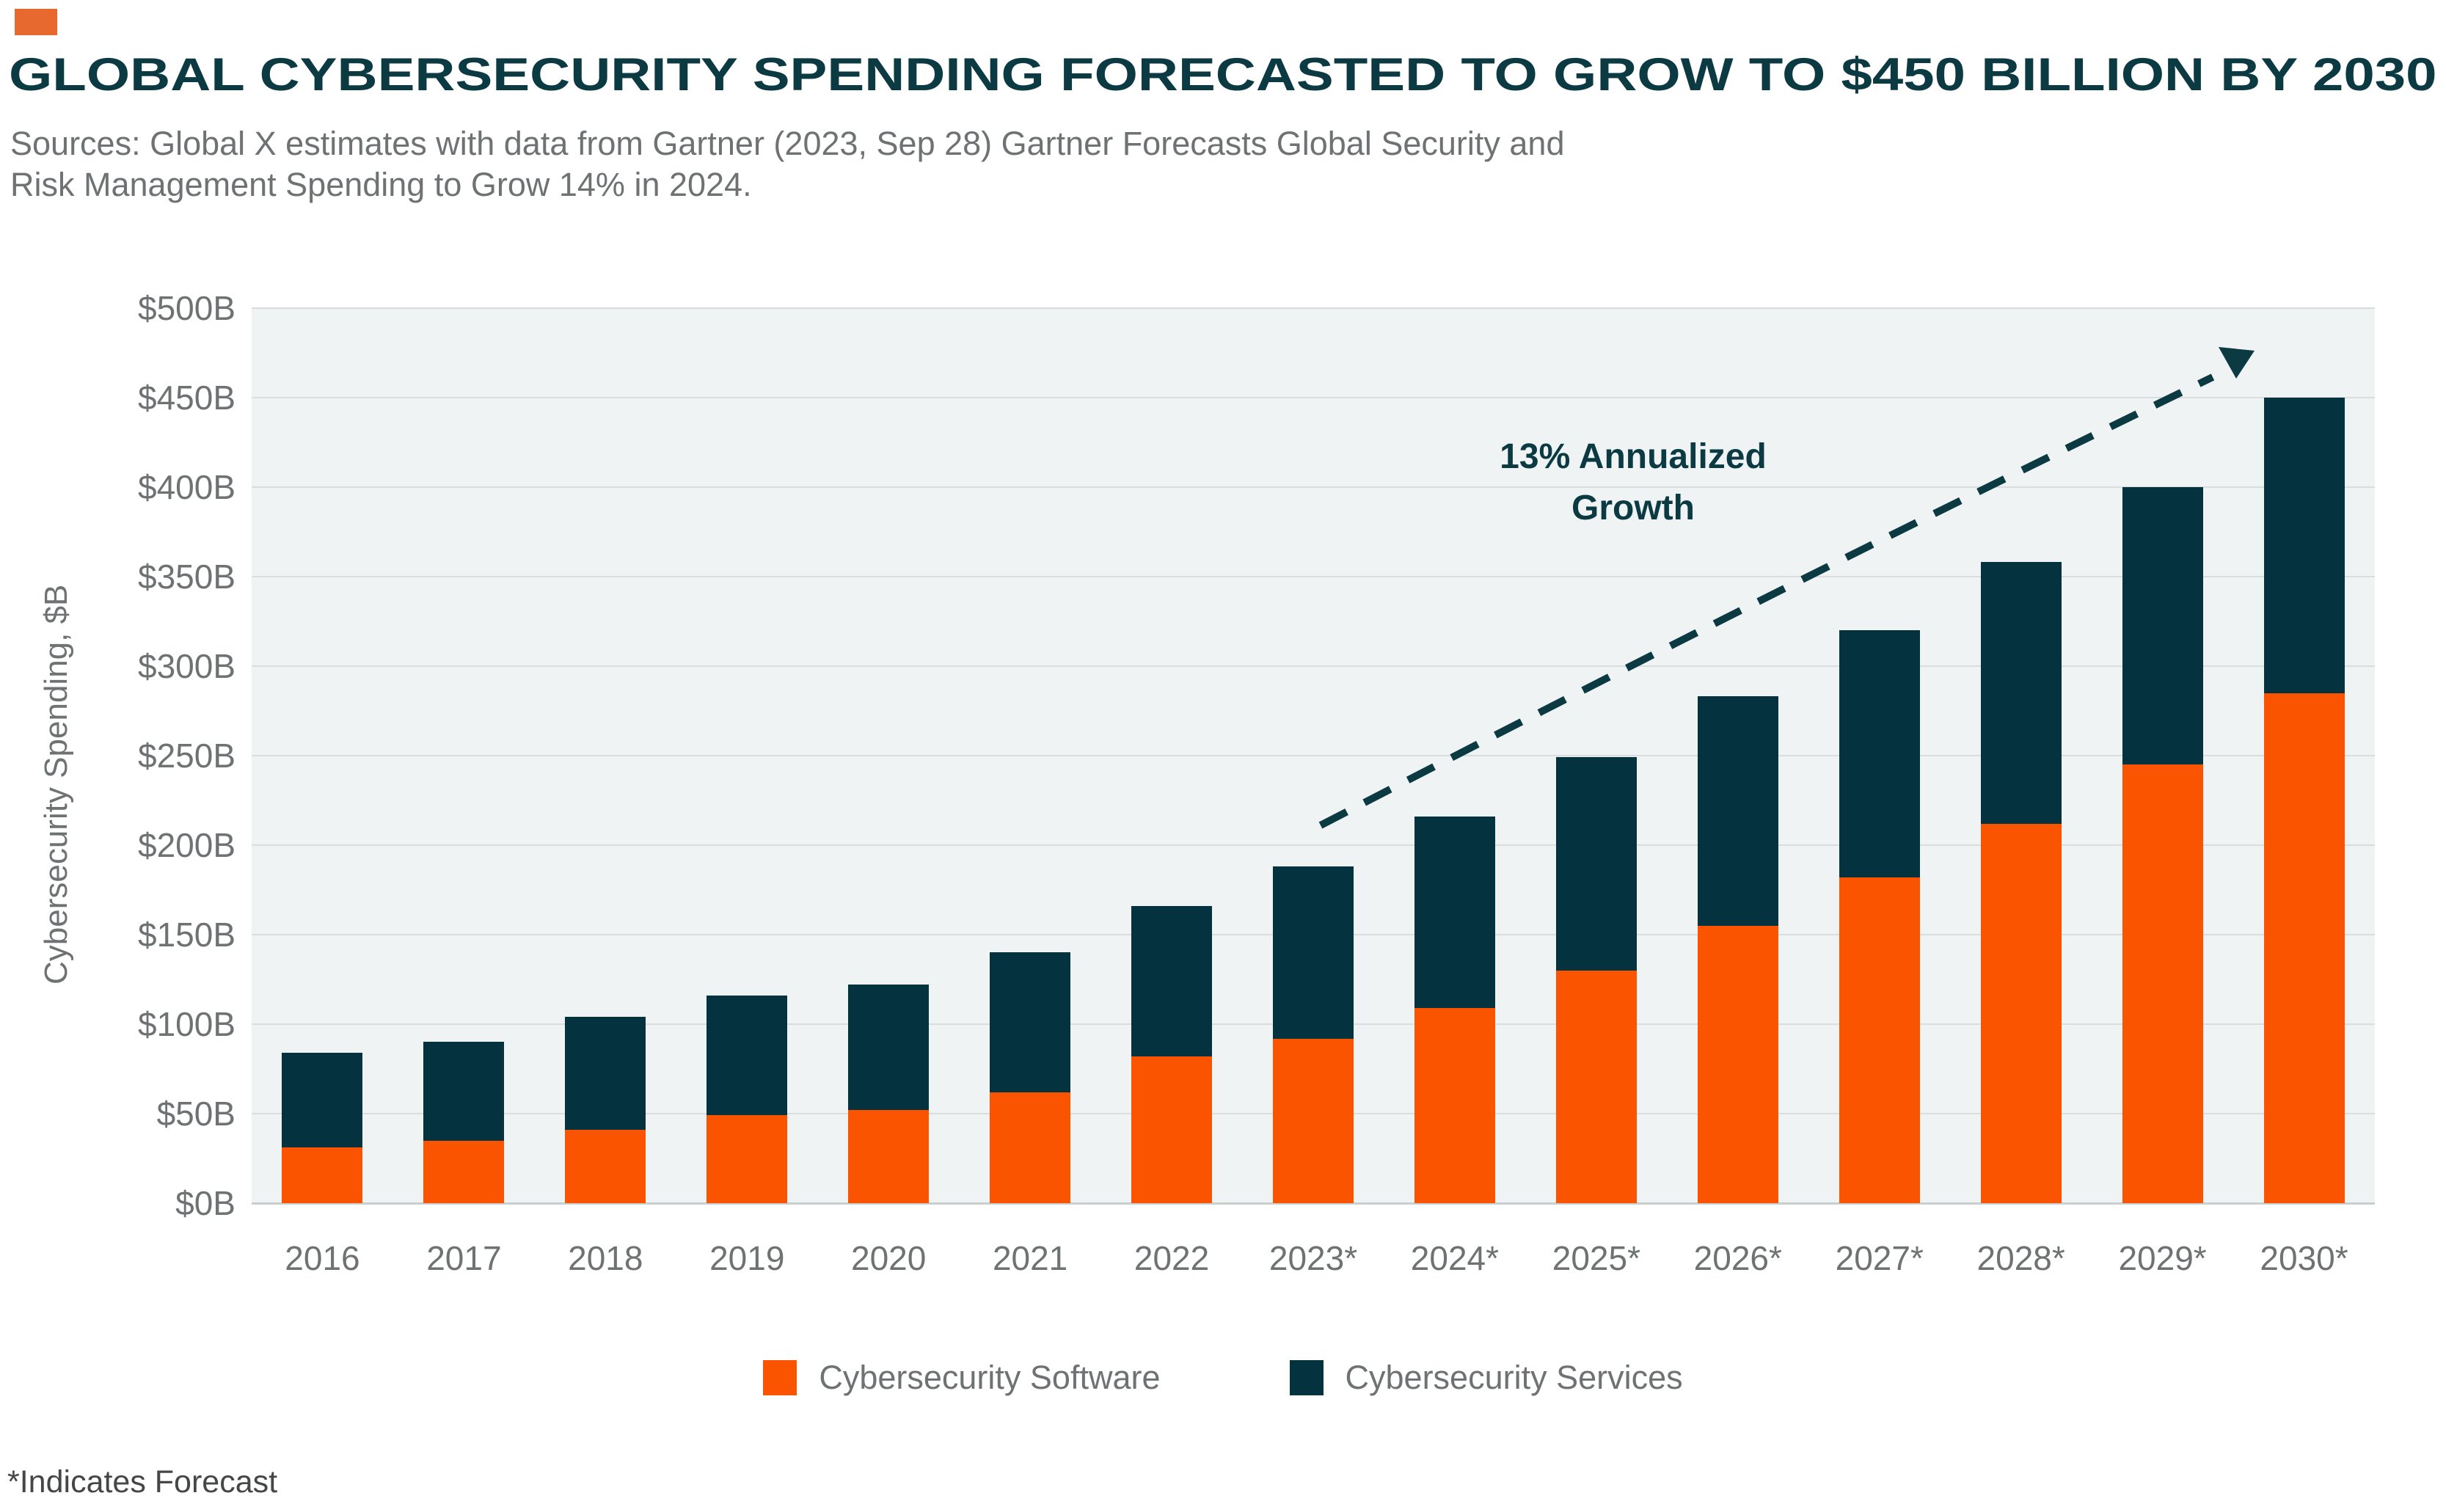 This screenshot has width=2446, height=1512. What do you see at coordinates (186, 487) in the screenshot?
I see `y-tick-label-400b: $400B` at bounding box center [186, 487].